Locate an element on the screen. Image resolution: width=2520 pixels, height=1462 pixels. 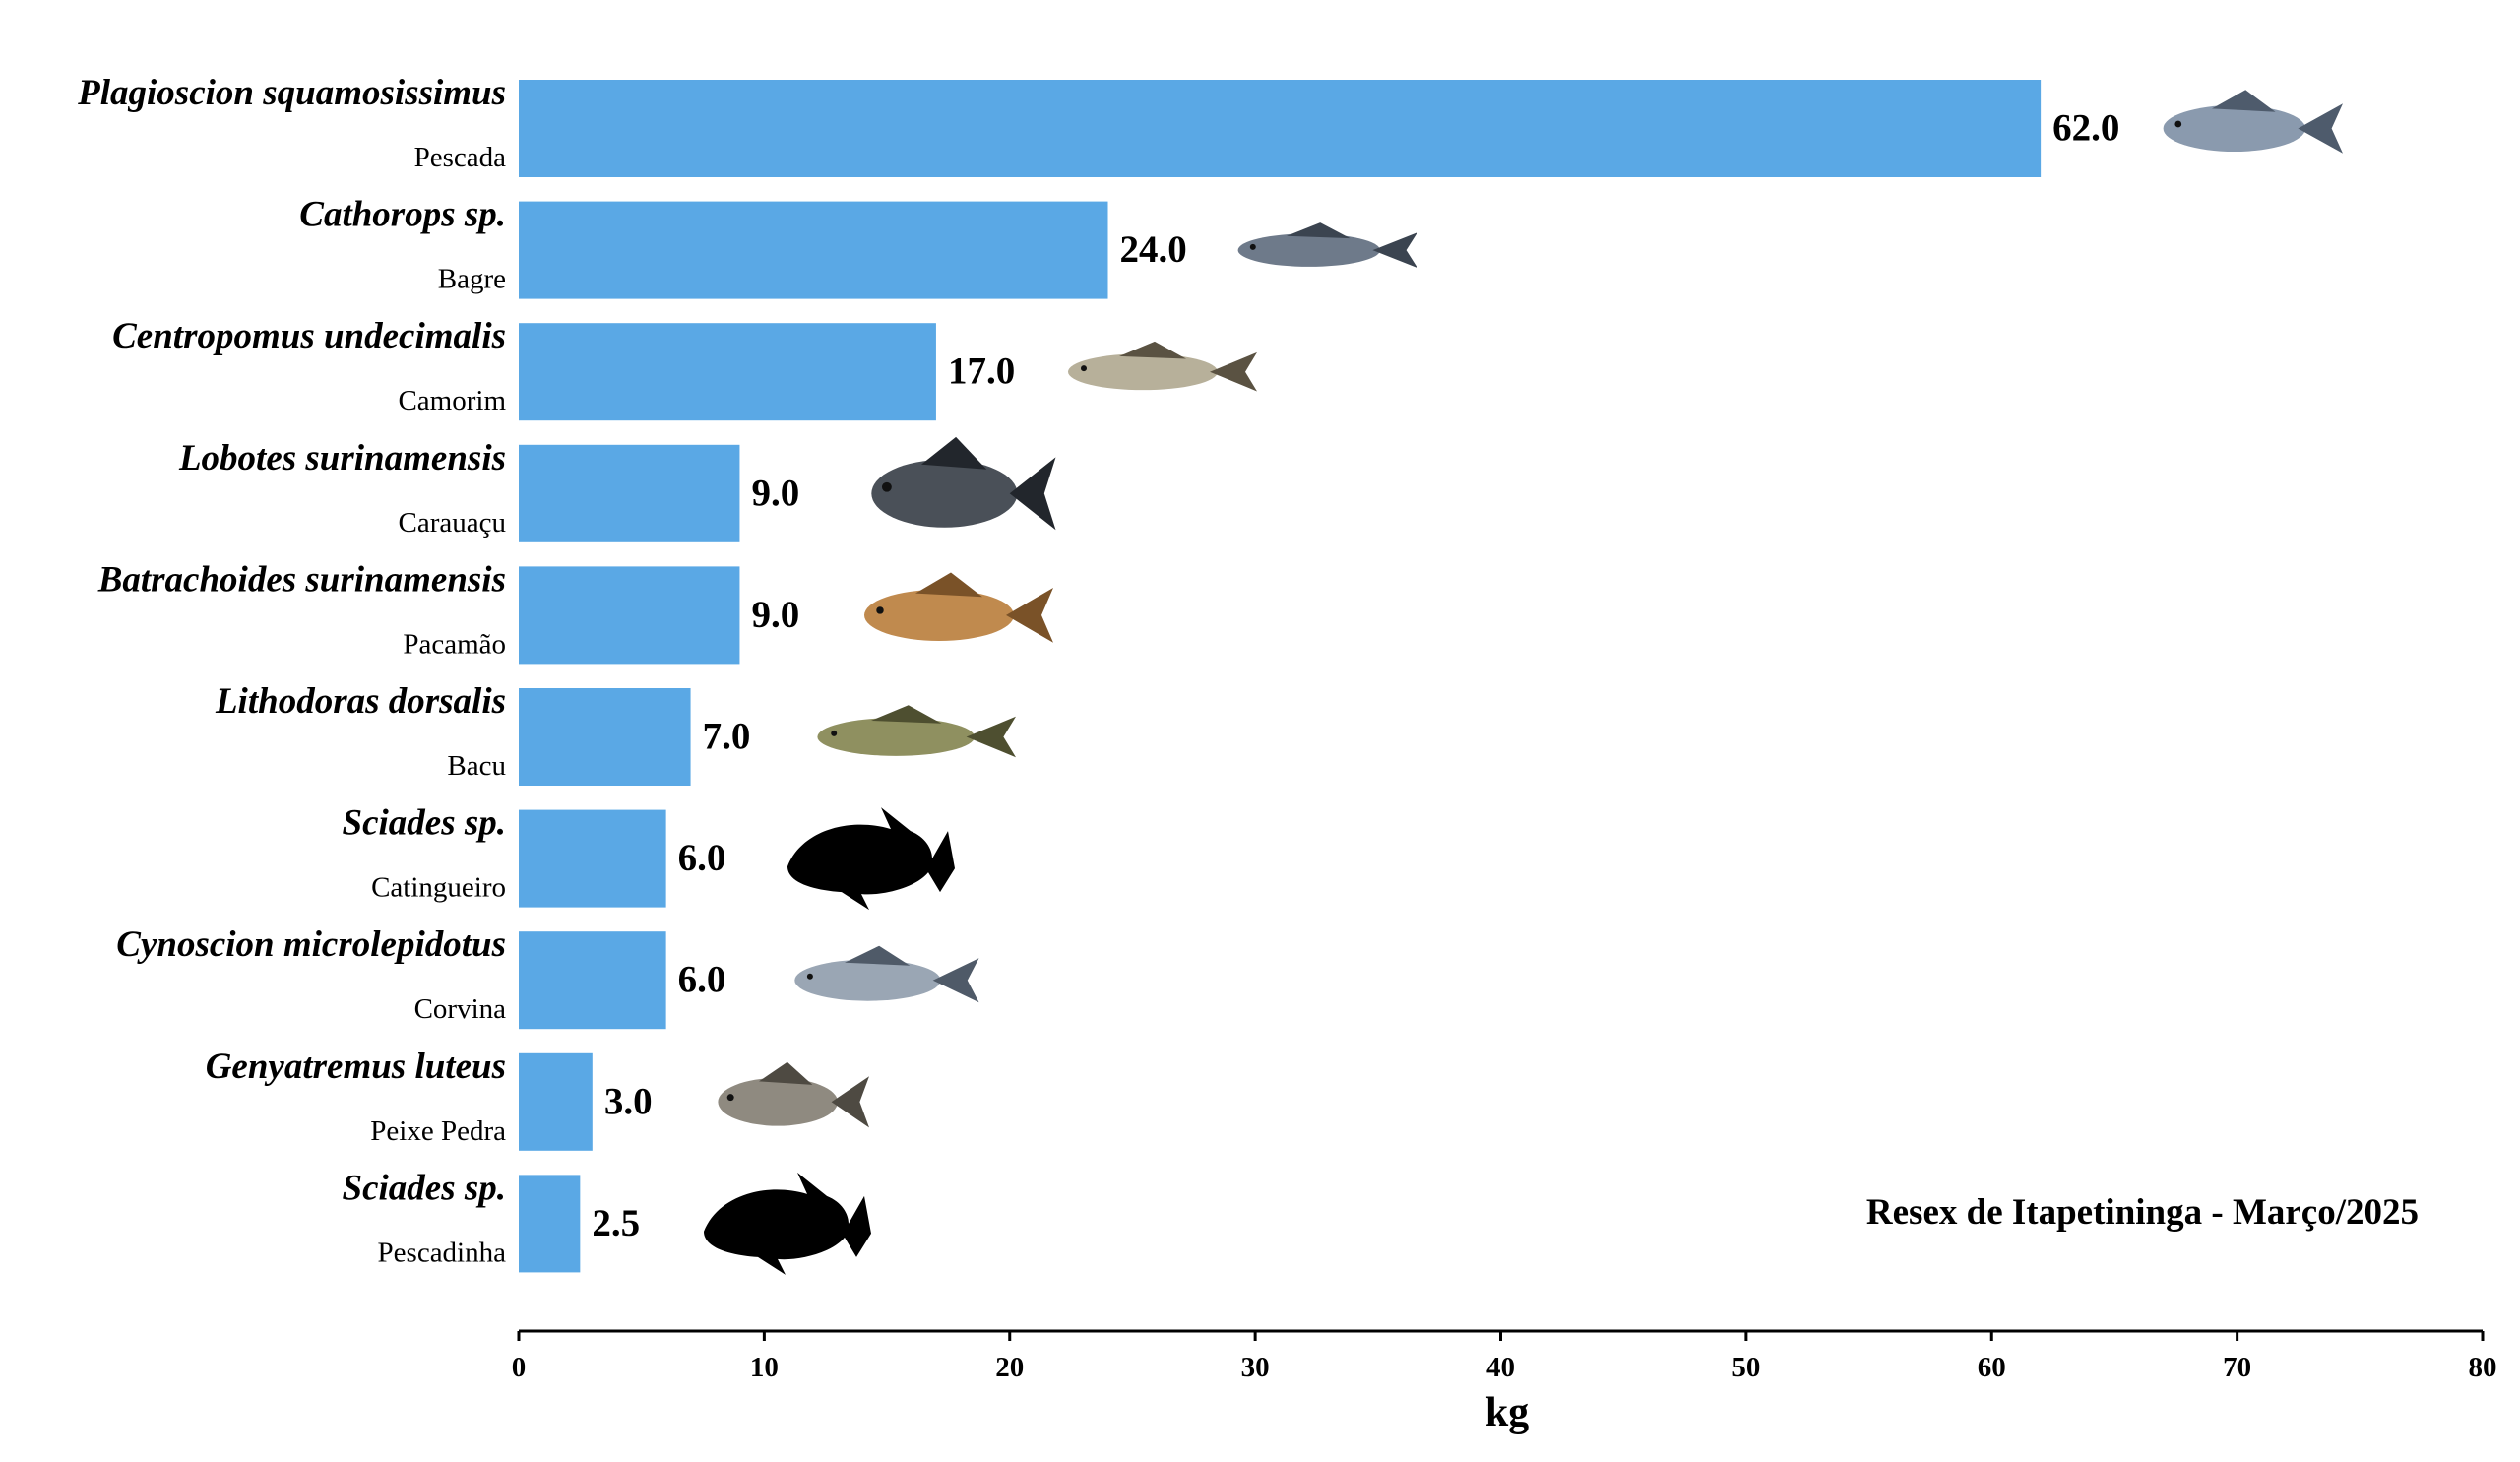
tripletail-photo-icon is located at coordinates (963, 483).